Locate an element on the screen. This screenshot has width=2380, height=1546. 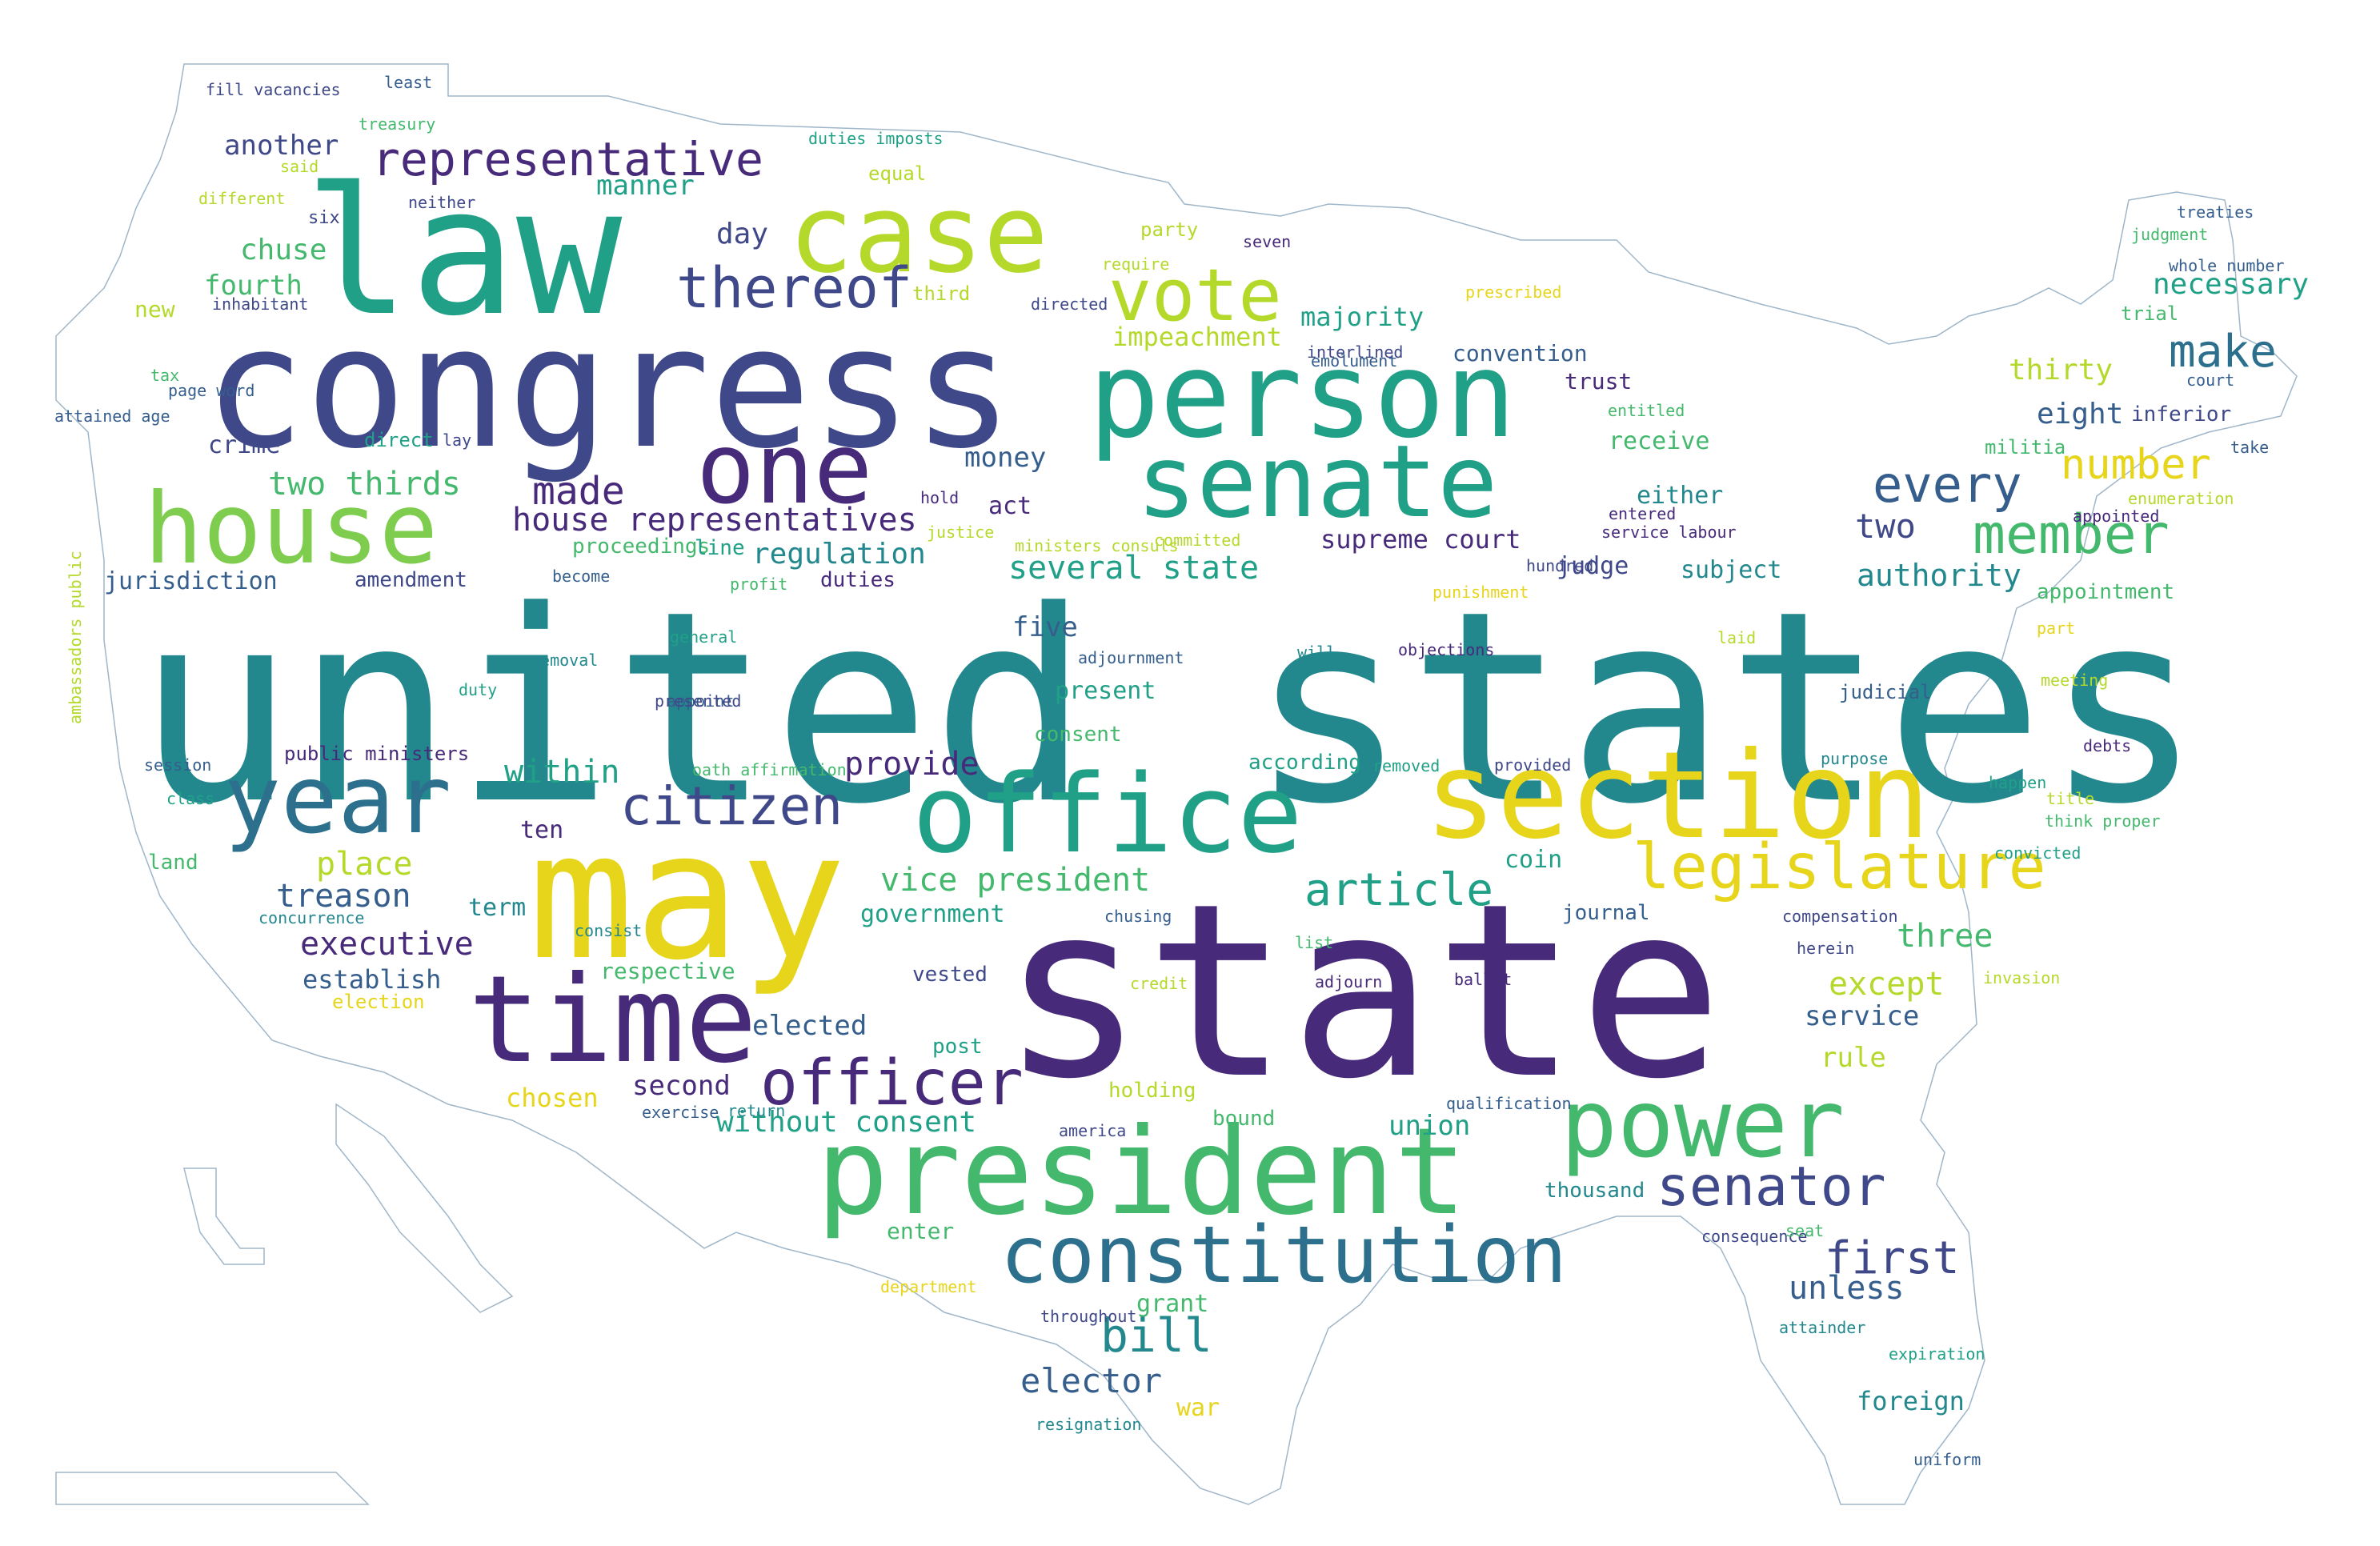
word-inhabitant: inhabitant is located at coordinates (260, 304).